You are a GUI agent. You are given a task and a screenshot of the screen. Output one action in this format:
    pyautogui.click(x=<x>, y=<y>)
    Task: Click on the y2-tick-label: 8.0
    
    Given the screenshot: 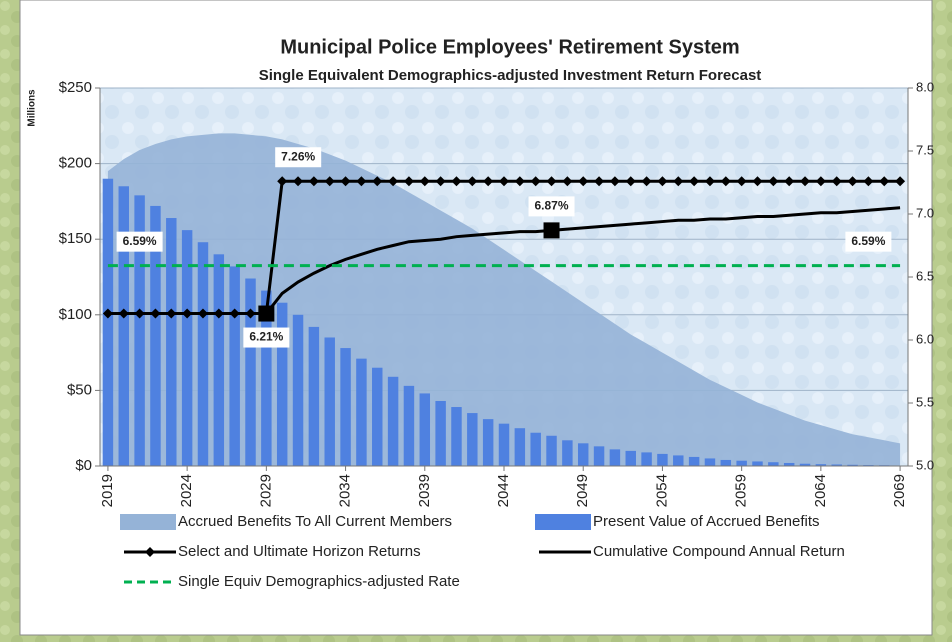 What is the action you would take?
    pyautogui.click(x=925, y=86)
    